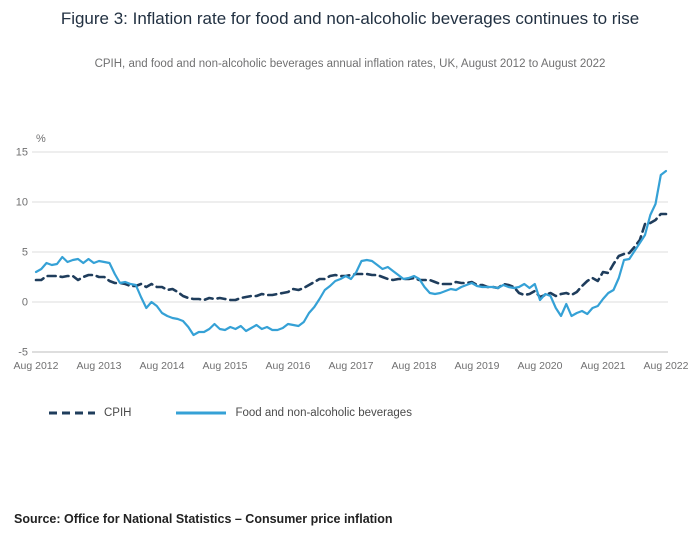 This screenshot has height=549, width=700. What do you see at coordinates (477, 366) in the screenshot?
I see `x-tick-label: Aug 2019` at bounding box center [477, 366].